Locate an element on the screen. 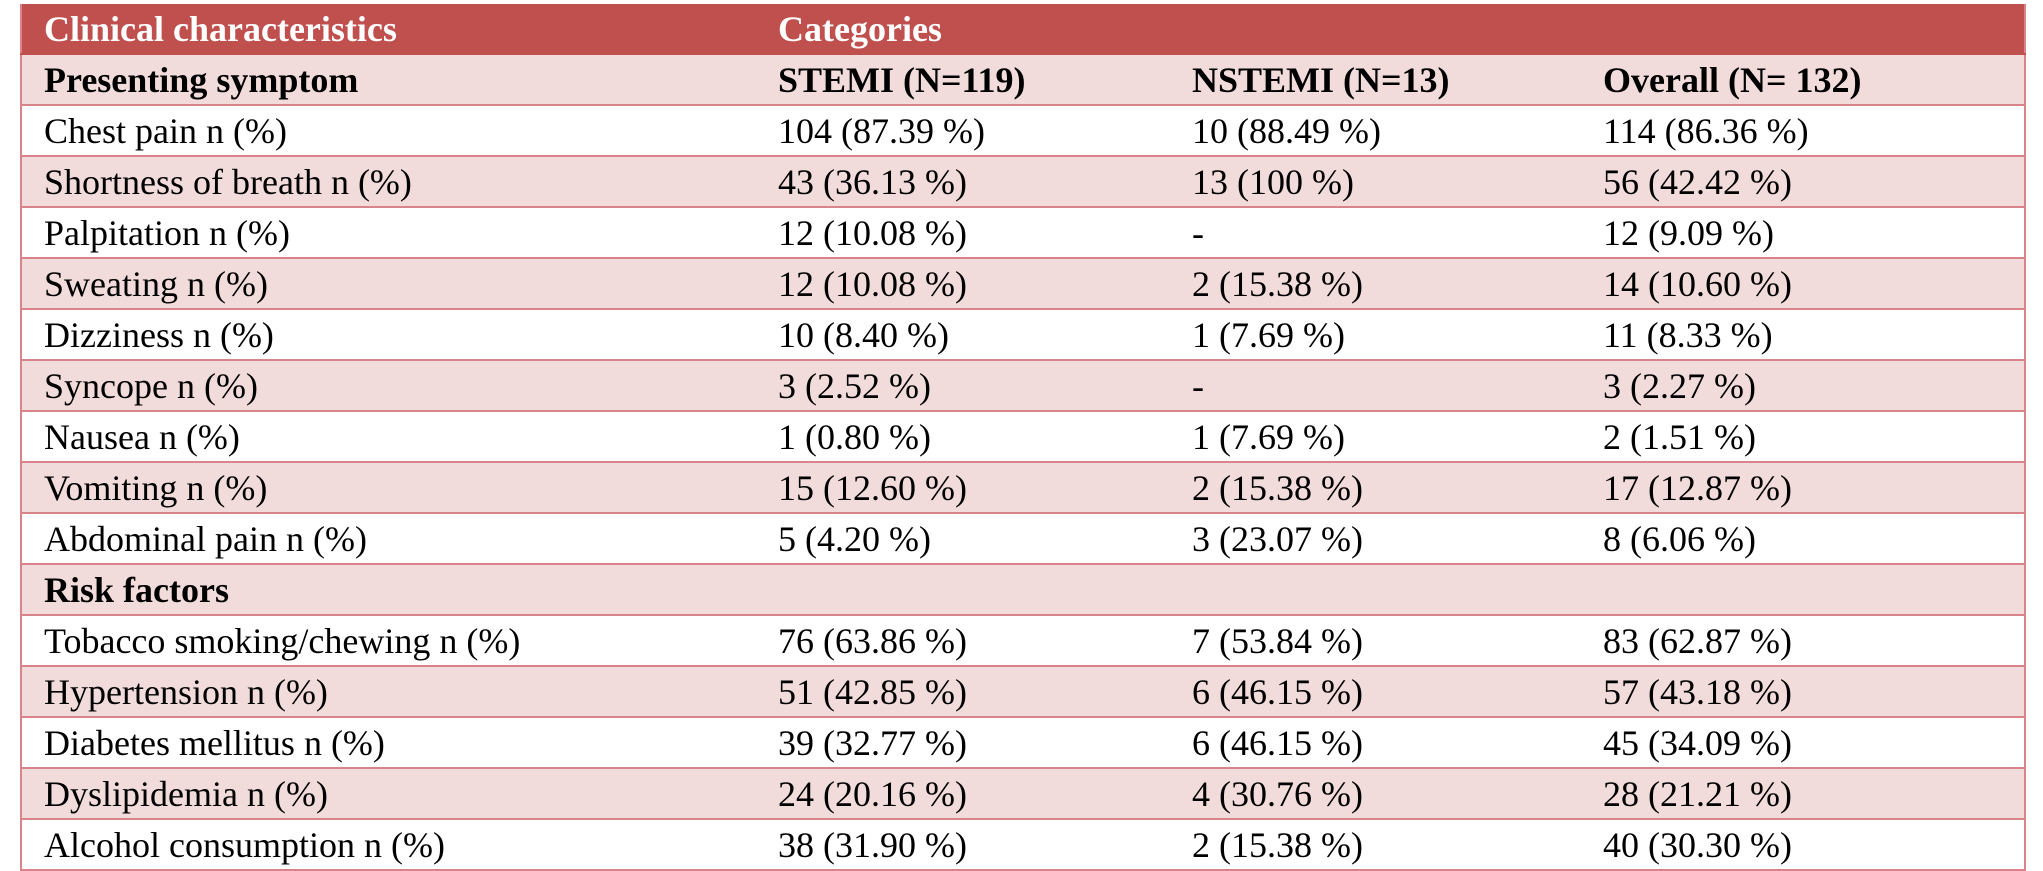 This screenshot has width=2043, height=871. nstemi-value: 3 (23.07 %) is located at coordinates (1375, 539).